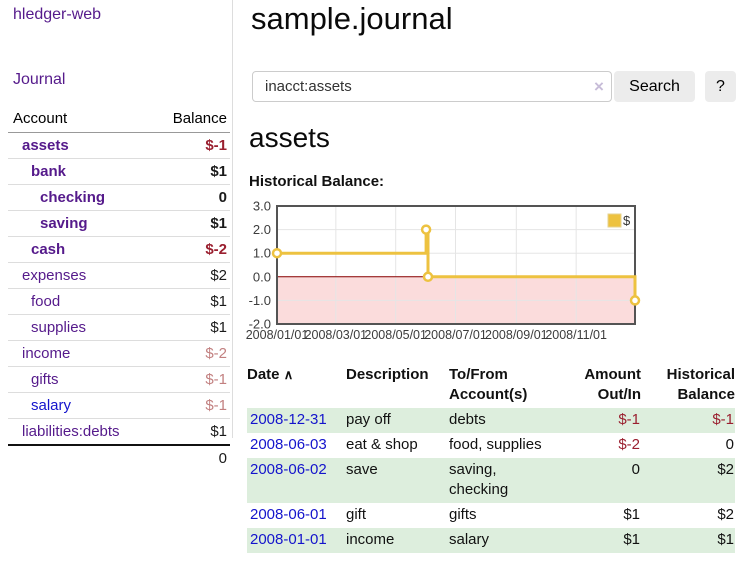 The width and height of the screenshot is (742, 582). I want to click on account-row: cash $-2, so click(119, 249).